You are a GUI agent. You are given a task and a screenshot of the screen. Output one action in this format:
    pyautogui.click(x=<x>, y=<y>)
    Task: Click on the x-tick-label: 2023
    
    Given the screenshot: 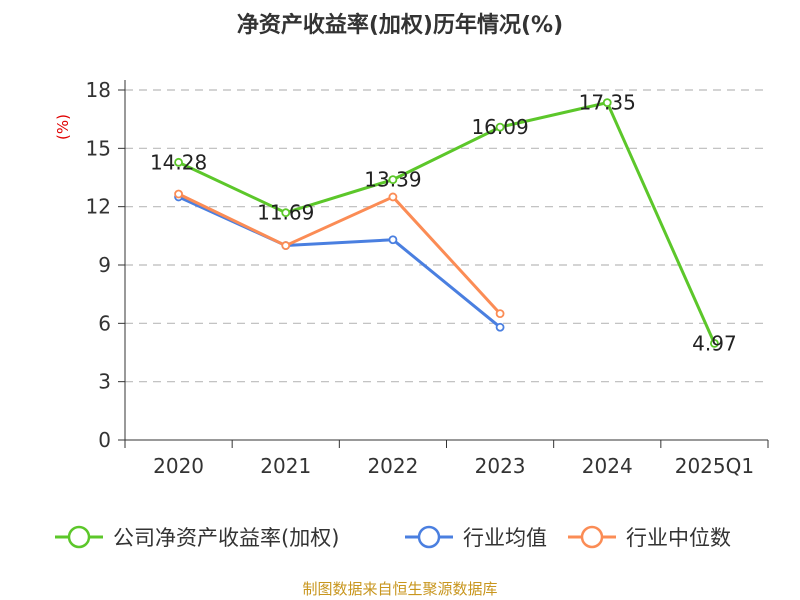 What is the action you would take?
    pyautogui.click(x=500, y=466)
    